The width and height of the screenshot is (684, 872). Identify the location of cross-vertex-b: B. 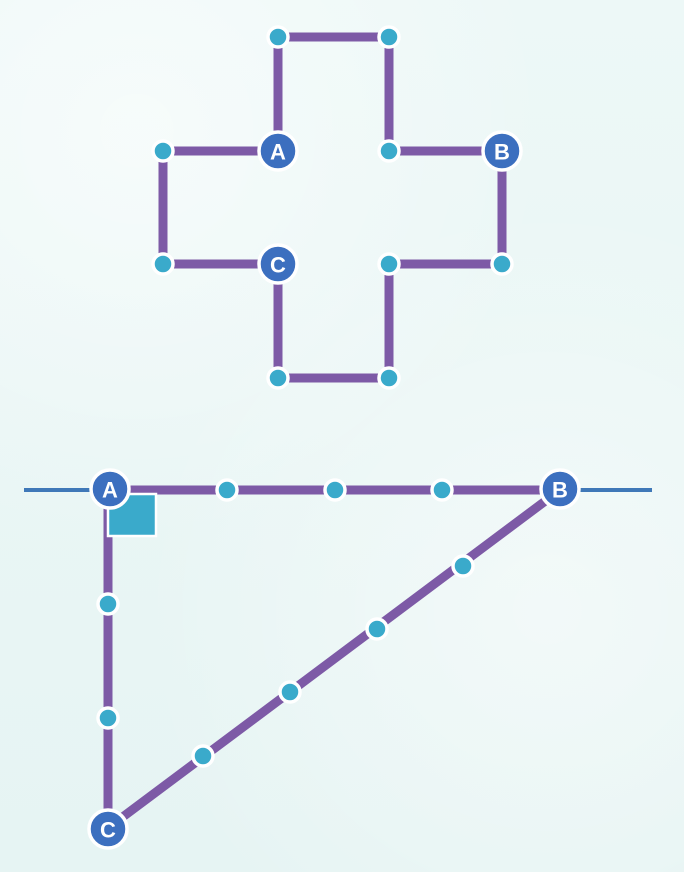
(502, 151).